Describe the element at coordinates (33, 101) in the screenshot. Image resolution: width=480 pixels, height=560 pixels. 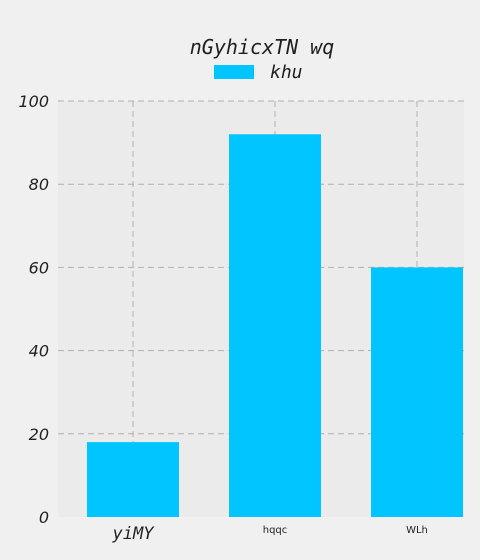
I see `y-tick-label: 100` at that location.